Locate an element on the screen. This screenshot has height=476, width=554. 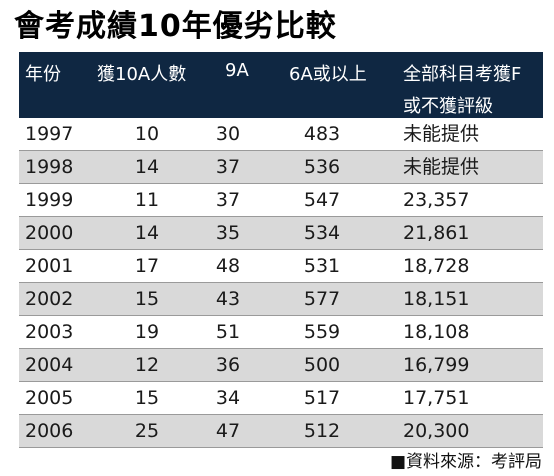
cell-9a: 47 is located at coordinates (228, 431).